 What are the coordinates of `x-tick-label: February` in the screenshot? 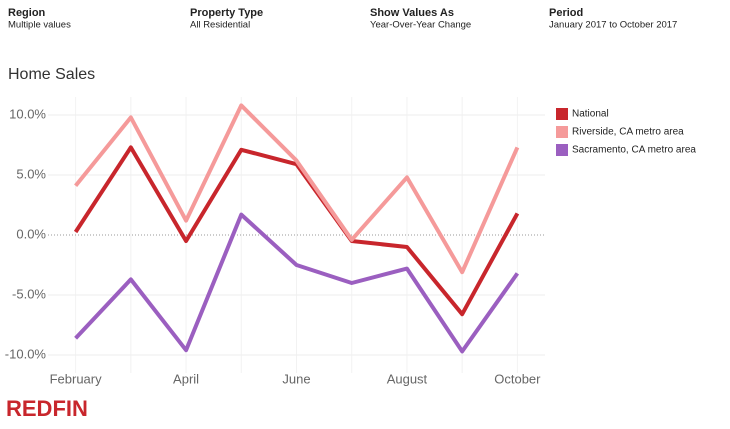 It's located at (76, 378).